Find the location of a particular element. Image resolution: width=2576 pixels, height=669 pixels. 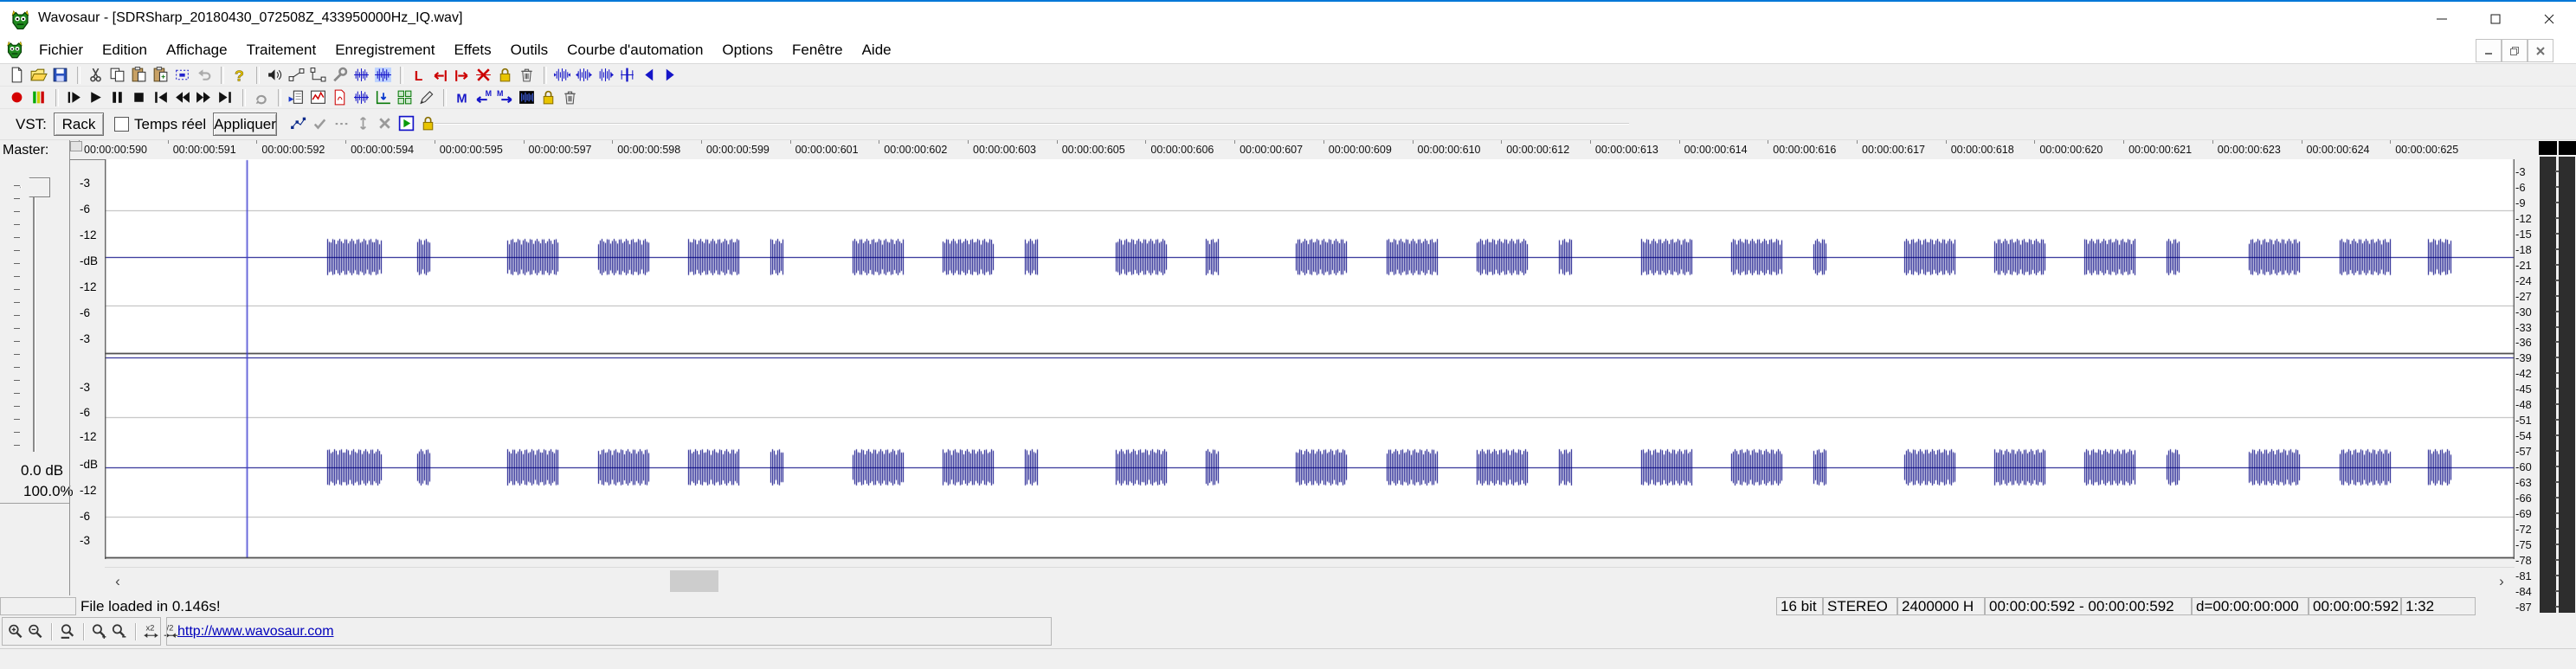

menu-options: Options is located at coordinates (747, 49).